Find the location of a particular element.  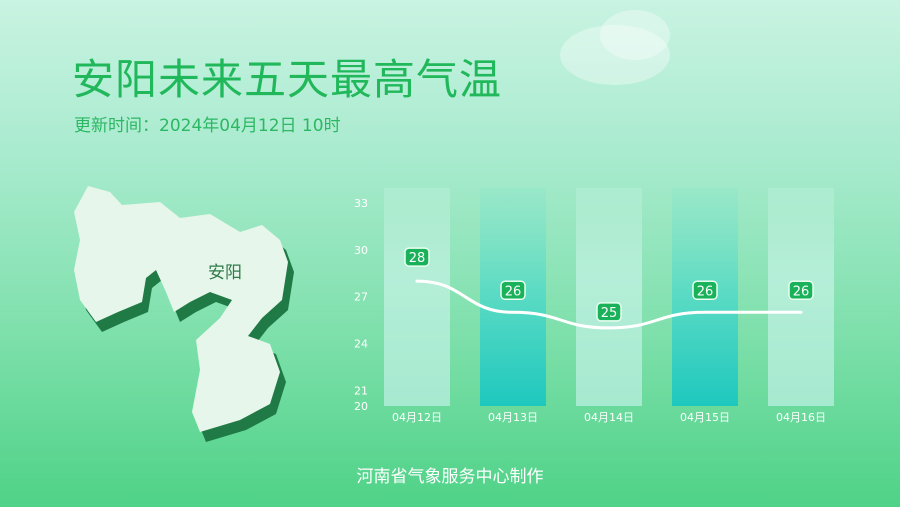

footer-credit: 河南省气象服务中心制作 is located at coordinates (450, 477).